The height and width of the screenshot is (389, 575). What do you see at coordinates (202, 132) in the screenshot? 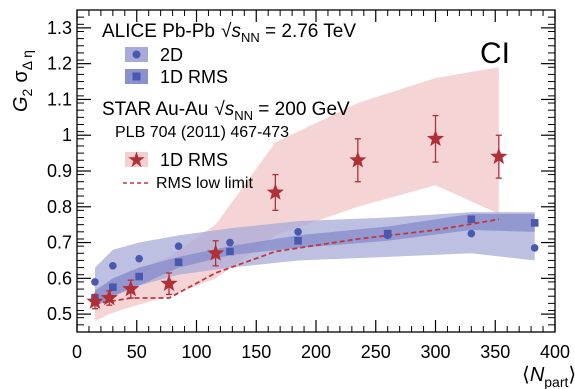
I see `legend-reference: PLB 704 (2011) 467-473` at bounding box center [202, 132].